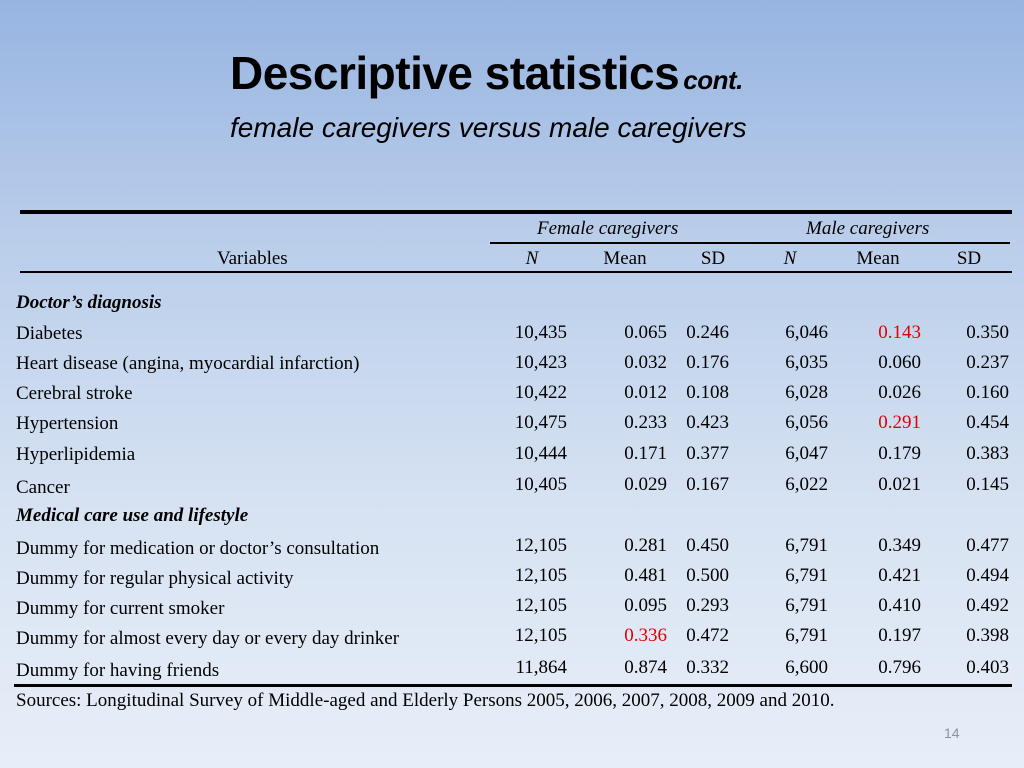 The width and height of the screenshot is (1024, 768). I want to click on group-header-male: Male caregivers, so click(868, 228).